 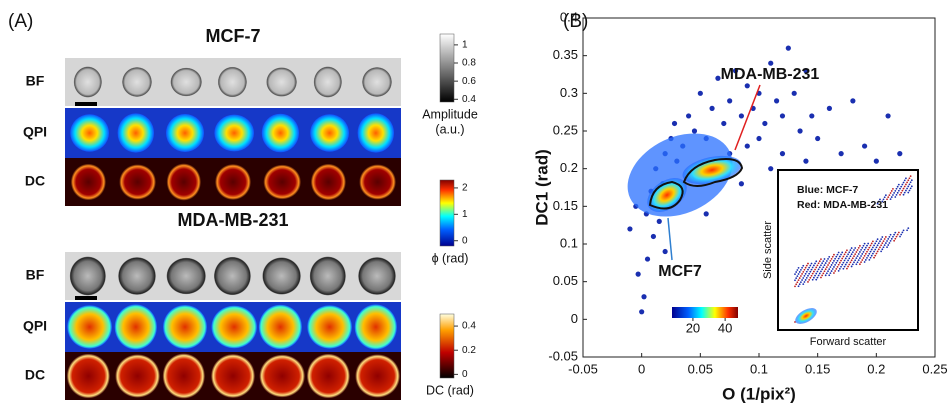 What do you see at coordinates (842, 205) in the screenshot?
I see `inset-legend: Red: MDA-MB-231` at bounding box center [842, 205].